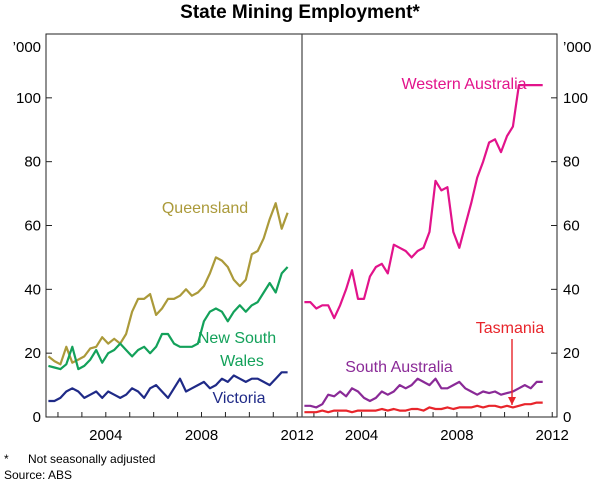  What do you see at coordinates (32, 162) in the screenshot?
I see `y-tick-label-left: 80` at bounding box center [32, 162].